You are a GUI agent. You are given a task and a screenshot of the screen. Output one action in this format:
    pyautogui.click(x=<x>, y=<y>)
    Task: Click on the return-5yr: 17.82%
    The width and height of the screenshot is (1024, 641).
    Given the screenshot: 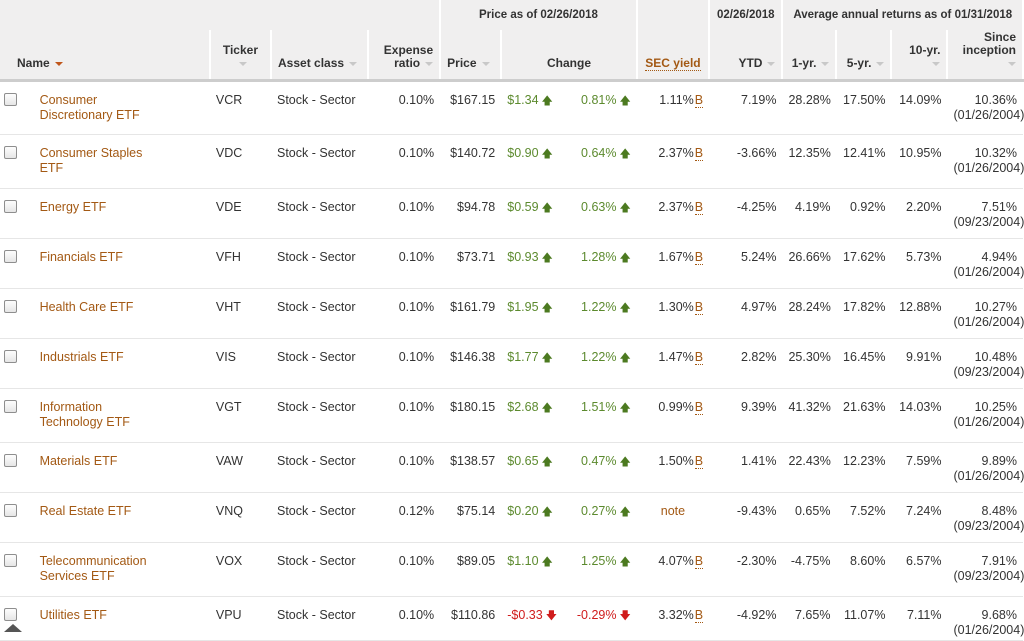 What is the action you would take?
    pyautogui.click(x=864, y=313)
    